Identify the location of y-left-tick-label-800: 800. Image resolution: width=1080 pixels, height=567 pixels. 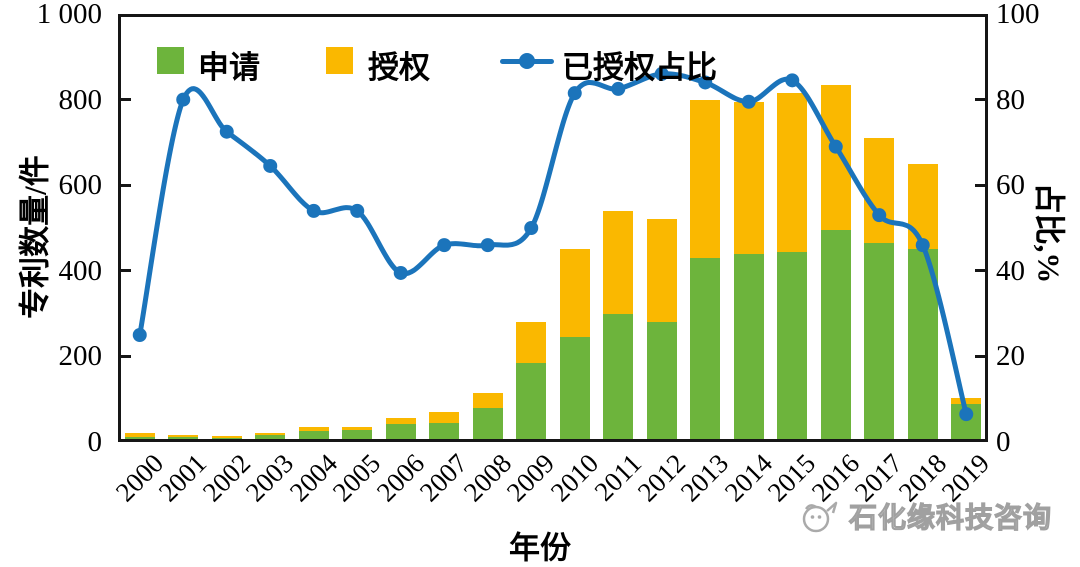
(80, 99).